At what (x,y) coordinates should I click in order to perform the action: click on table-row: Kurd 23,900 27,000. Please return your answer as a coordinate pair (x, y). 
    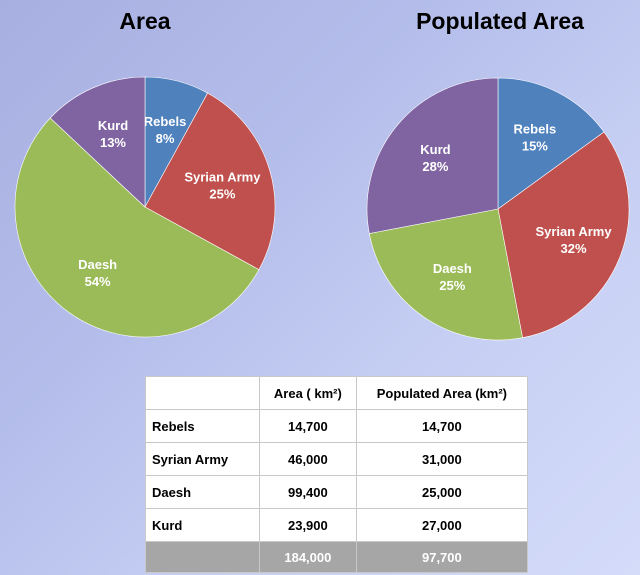
    Looking at the image, I should click on (337, 525).